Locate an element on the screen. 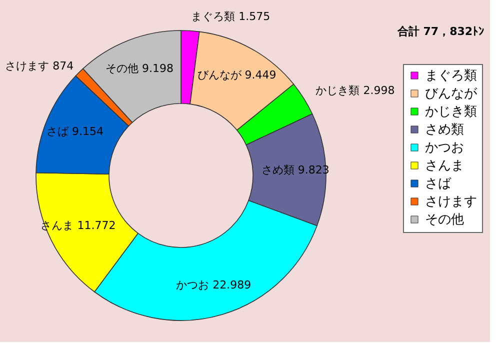 Image resolution: width=502 pixels, height=343 pixels. legend-label: さけます is located at coordinates (451, 202).